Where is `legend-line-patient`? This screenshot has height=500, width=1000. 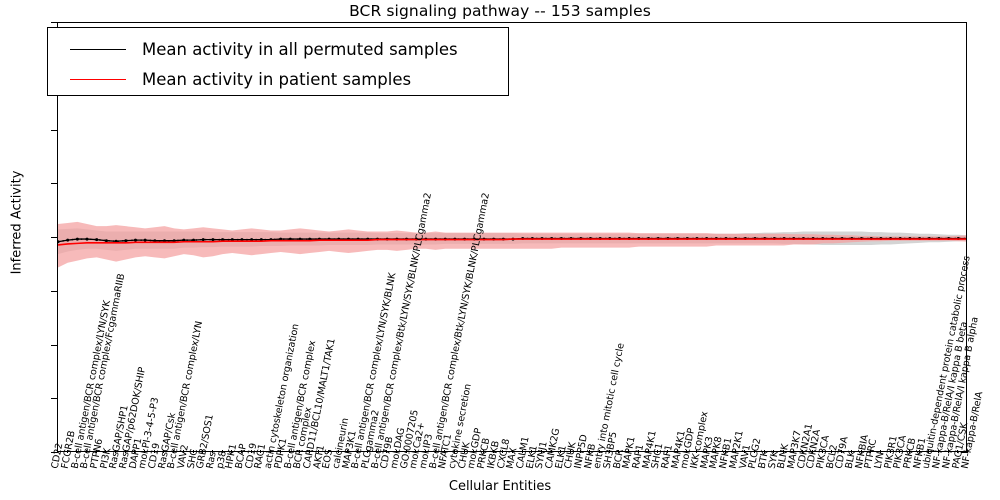 legend-line-patient is located at coordinates (98, 79).